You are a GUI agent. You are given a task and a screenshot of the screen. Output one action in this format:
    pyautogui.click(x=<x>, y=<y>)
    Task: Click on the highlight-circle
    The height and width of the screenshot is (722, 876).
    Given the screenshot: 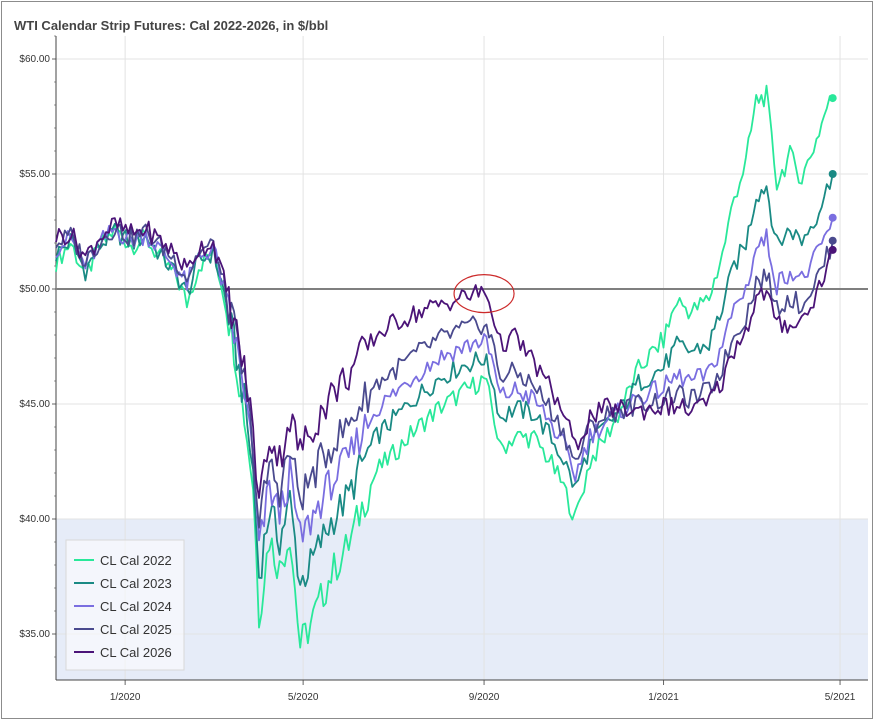 What is the action you would take?
    pyautogui.click(x=484, y=294)
    